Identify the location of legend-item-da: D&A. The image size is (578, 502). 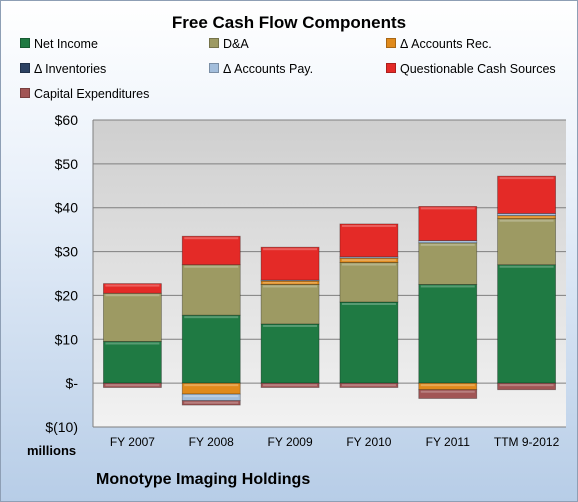
(229, 44).